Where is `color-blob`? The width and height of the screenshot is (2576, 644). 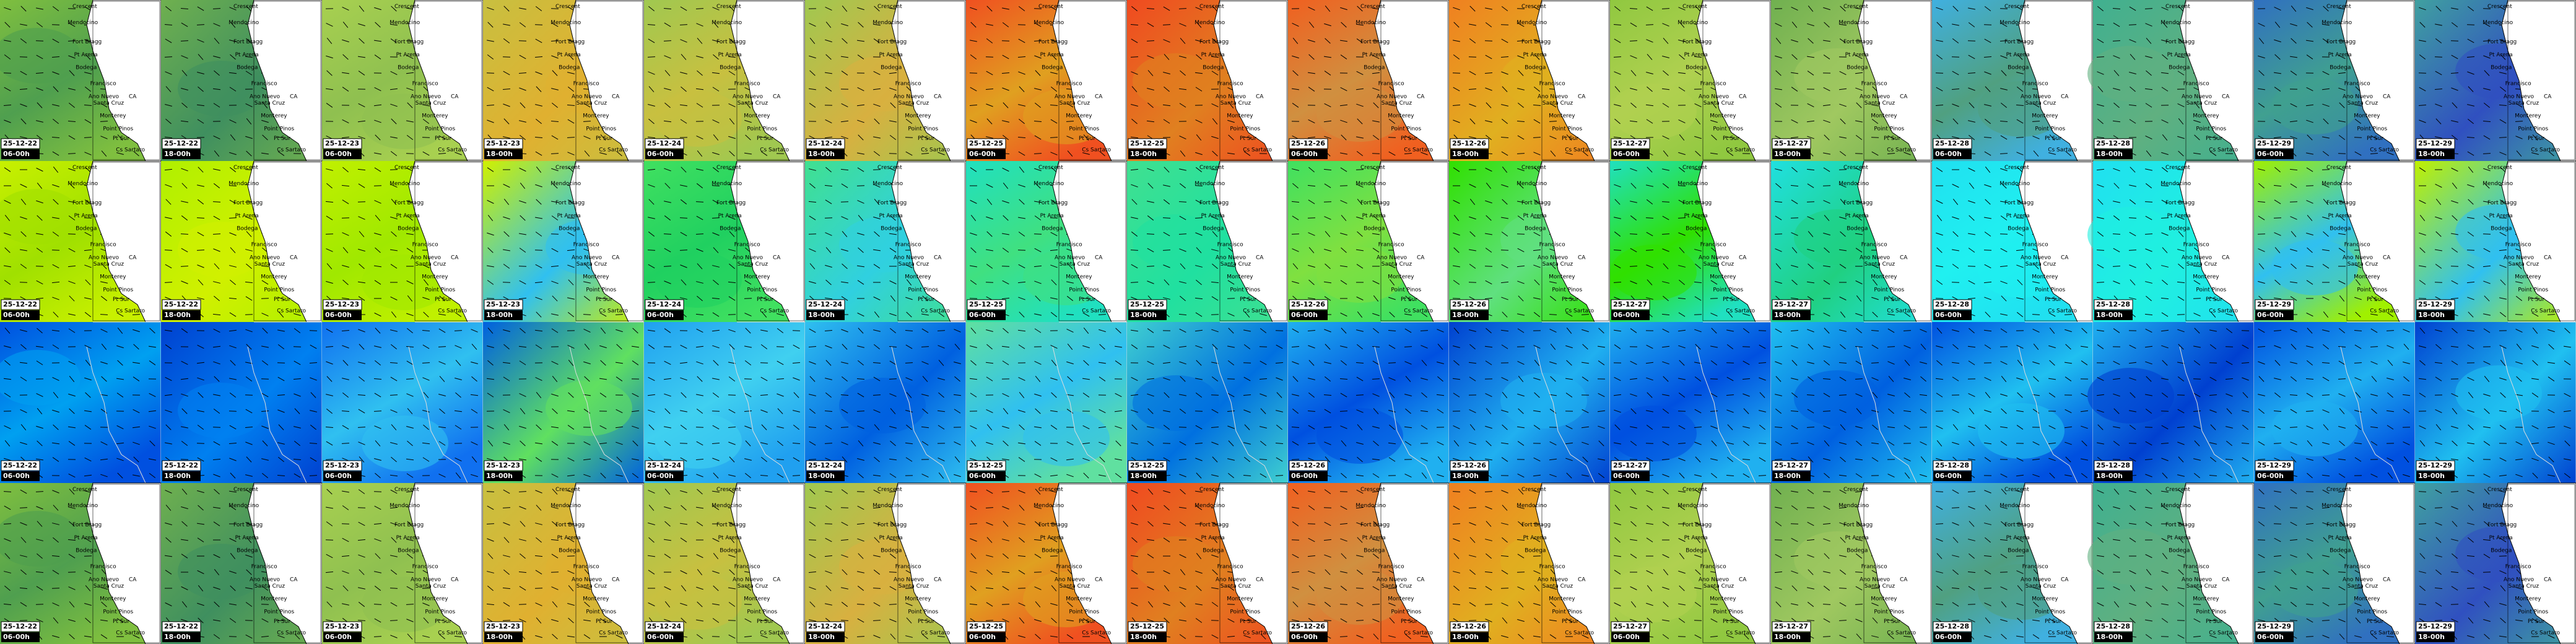
color-blob is located at coordinates (1653, 433).